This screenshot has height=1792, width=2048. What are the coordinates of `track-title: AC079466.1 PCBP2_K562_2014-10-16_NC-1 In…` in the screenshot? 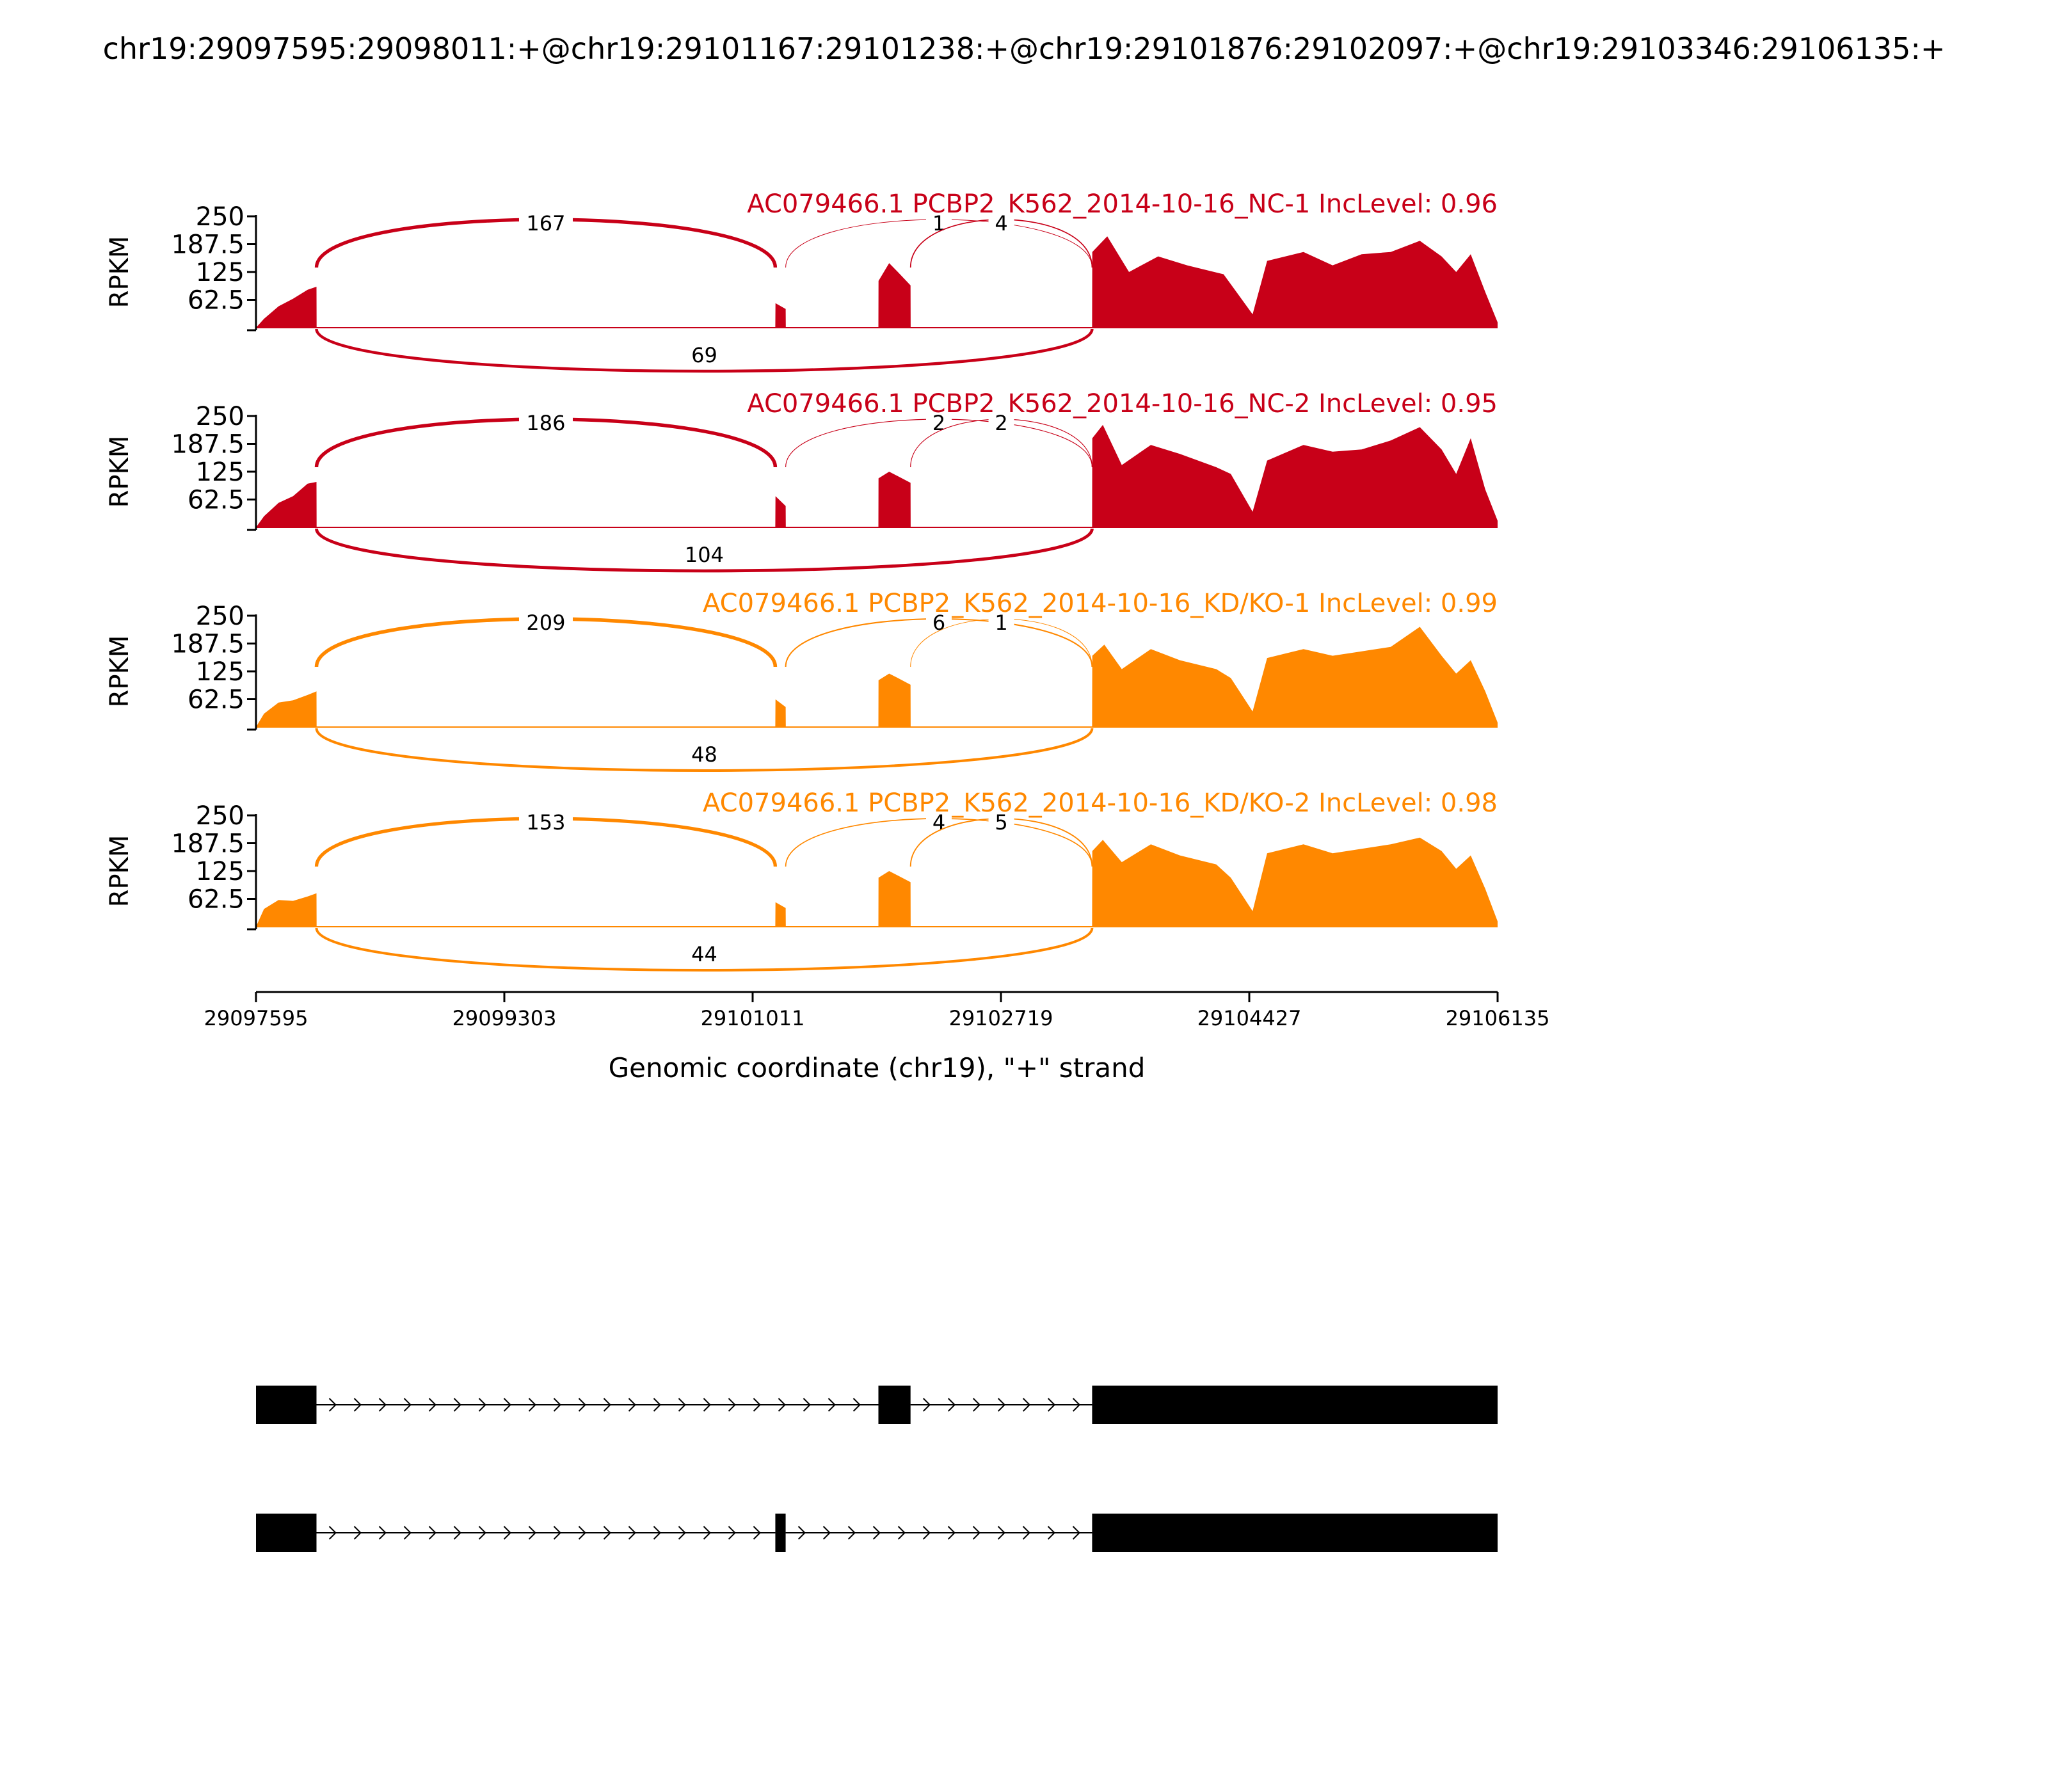 It's located at (1122, 204).